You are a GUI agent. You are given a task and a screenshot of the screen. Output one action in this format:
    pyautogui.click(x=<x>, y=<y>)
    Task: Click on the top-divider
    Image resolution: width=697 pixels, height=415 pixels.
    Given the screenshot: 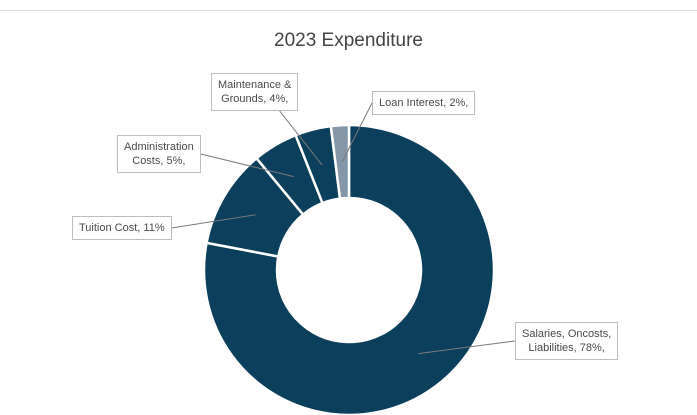 What is the action you would take?
    pyautogui.click(x=348, y=10)
    